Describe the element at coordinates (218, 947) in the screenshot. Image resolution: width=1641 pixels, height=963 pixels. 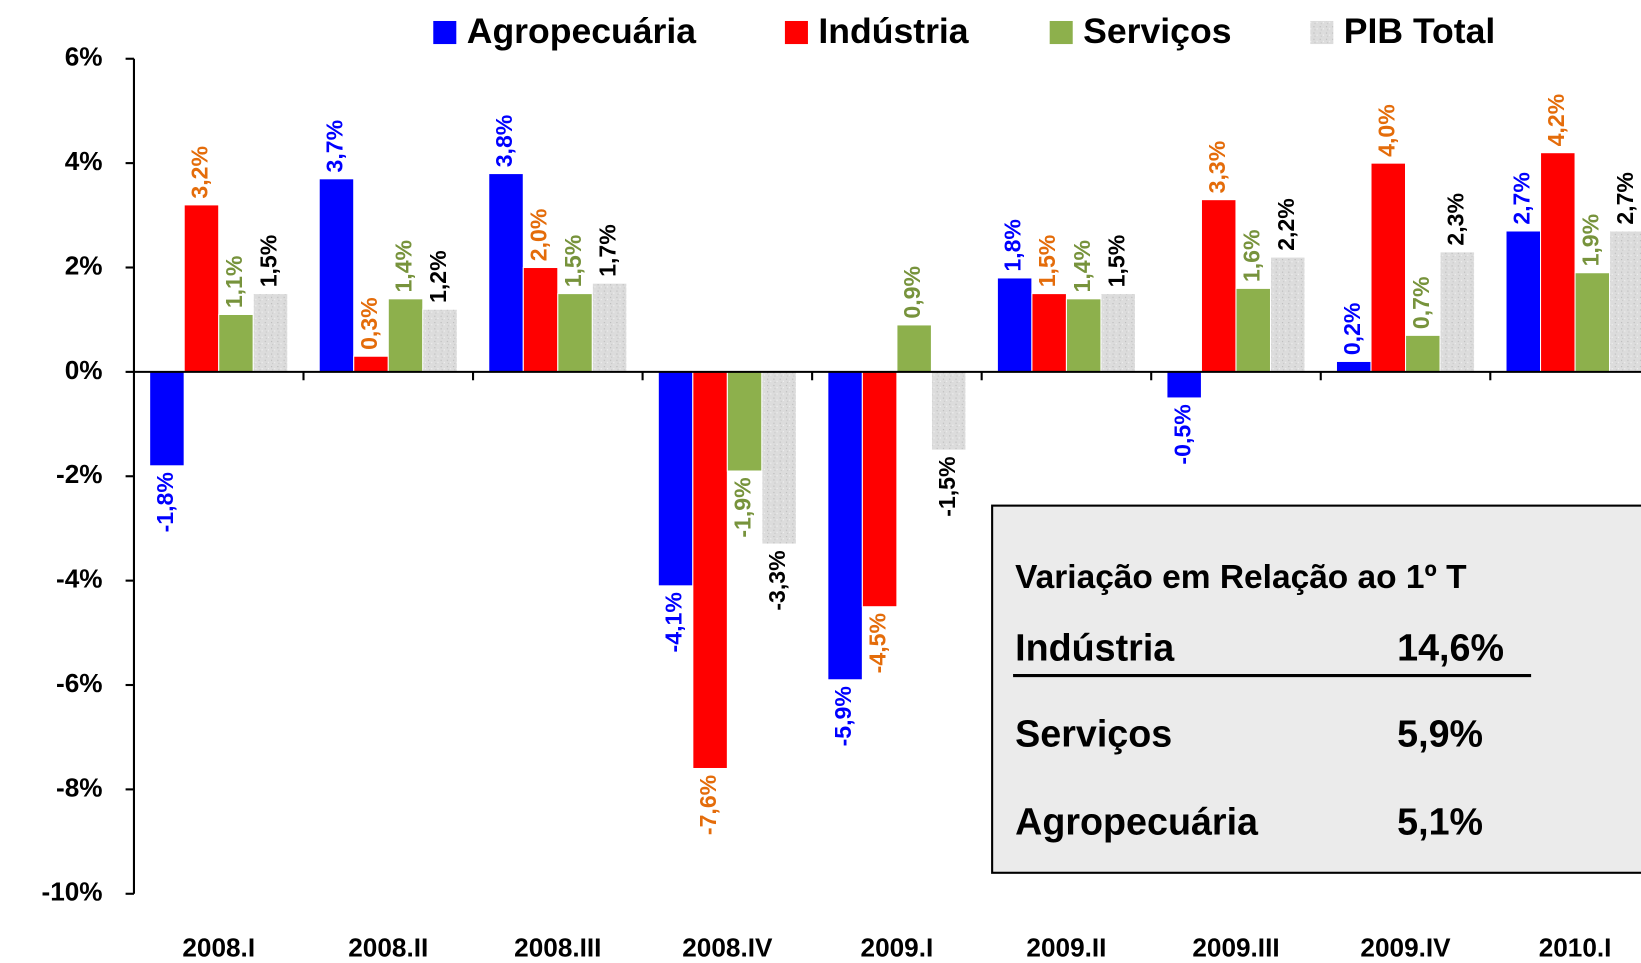
I see `x-tick-label: 2008.I` at that location.